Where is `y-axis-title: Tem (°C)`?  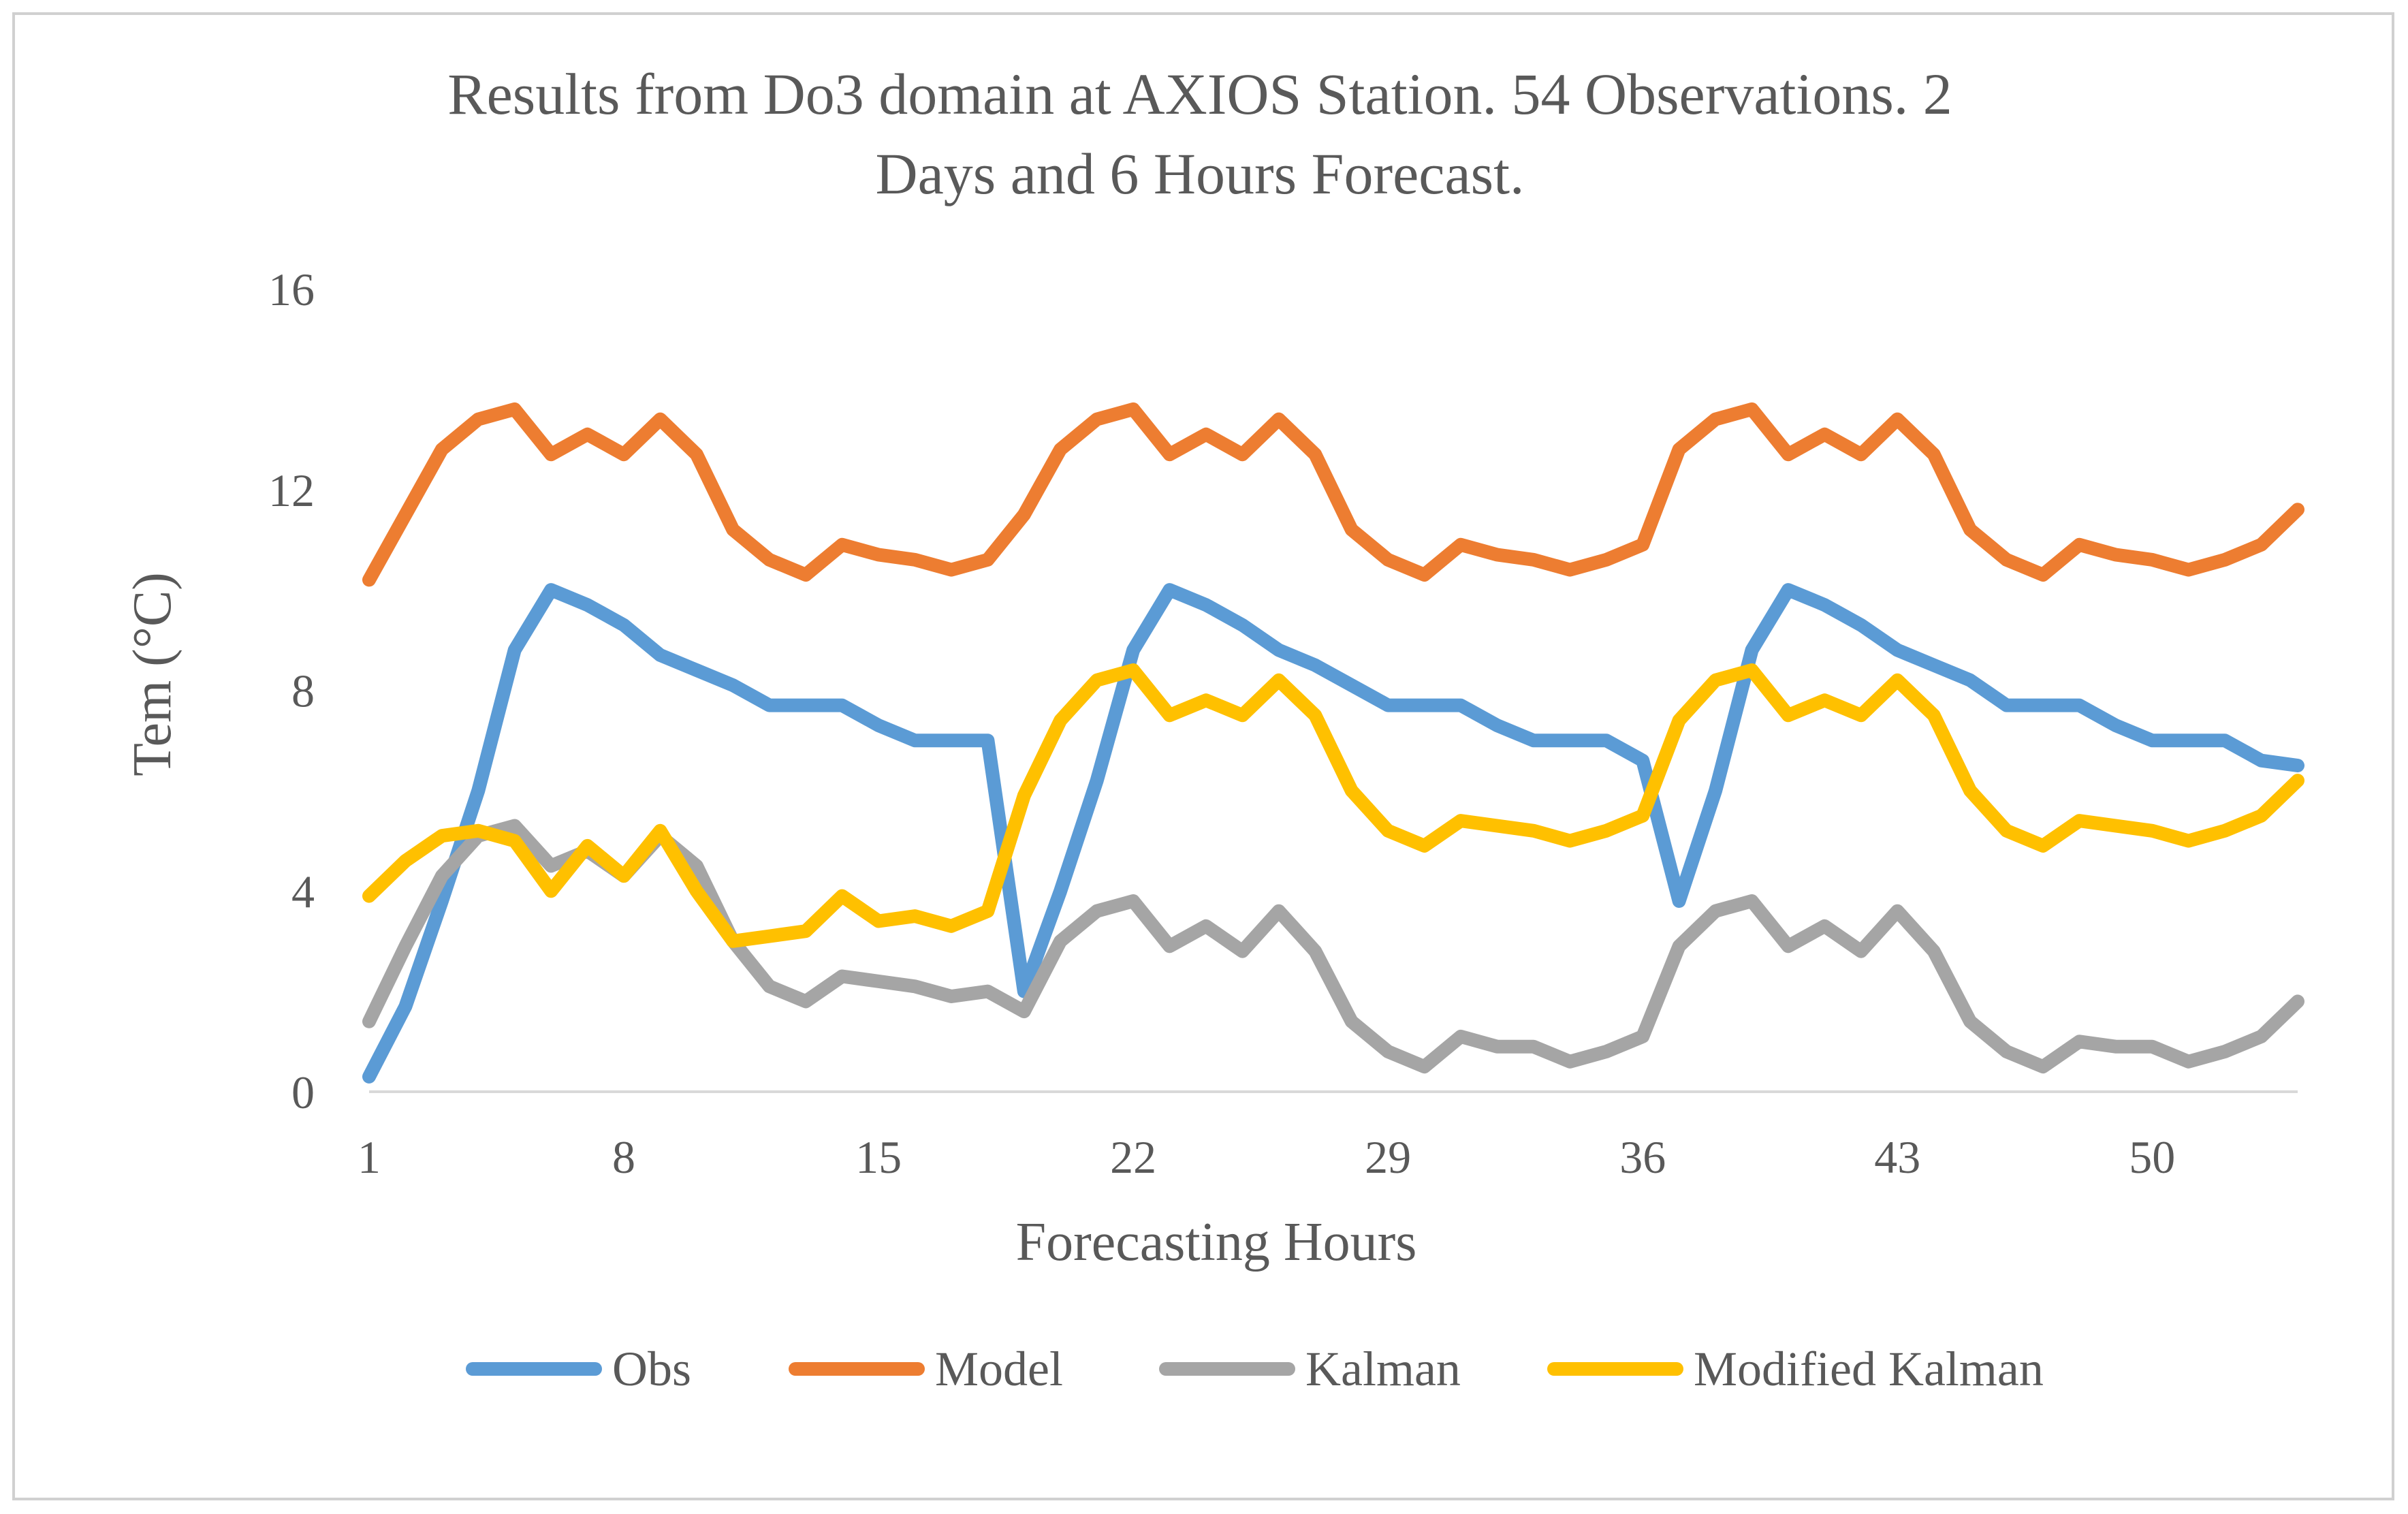 y-axis-title: Tem (°C) is located at coordinates (153, 674).